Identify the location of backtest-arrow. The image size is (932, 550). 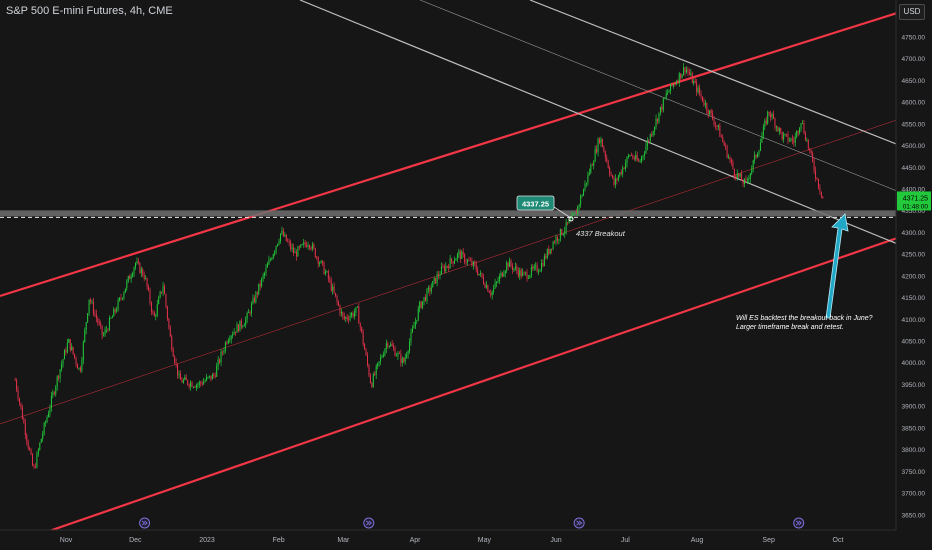
(837, 266).